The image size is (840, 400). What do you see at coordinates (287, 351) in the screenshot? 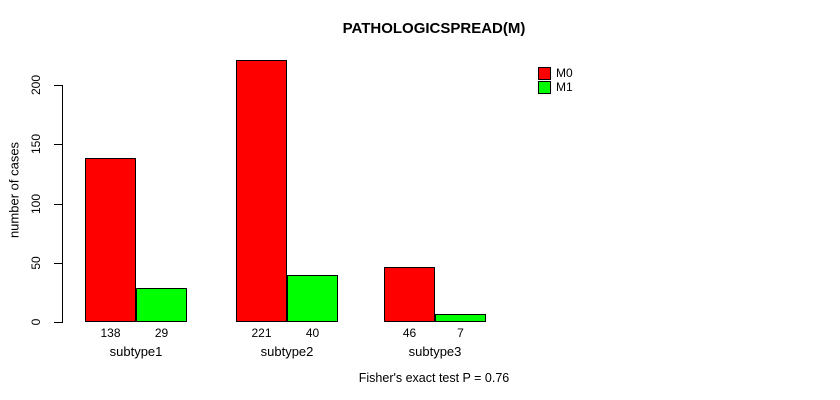
I see `category-label-subtype2: subtype2` at bounding box center [287, 351].